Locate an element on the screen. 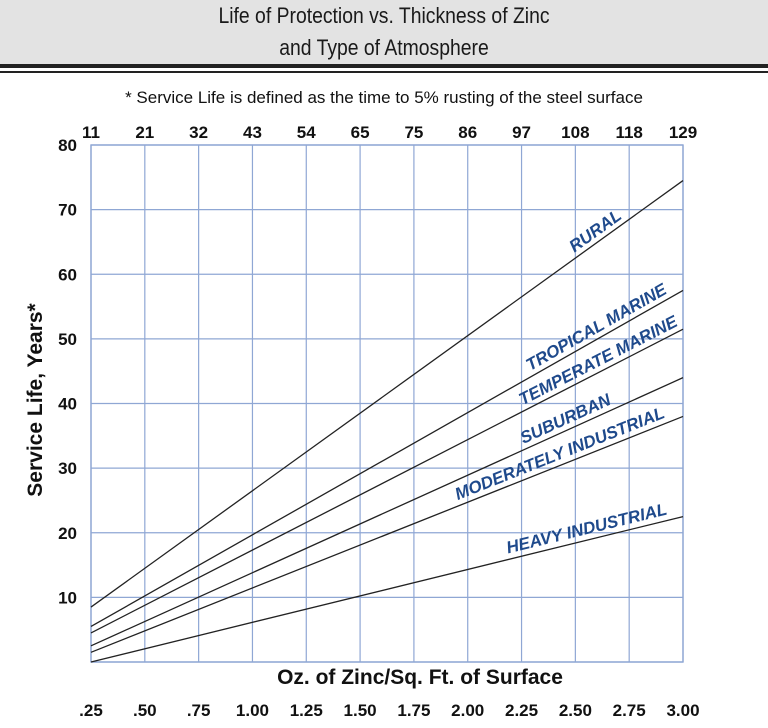  x-tick-label: 2.50 is located at coordinates (575, 710).